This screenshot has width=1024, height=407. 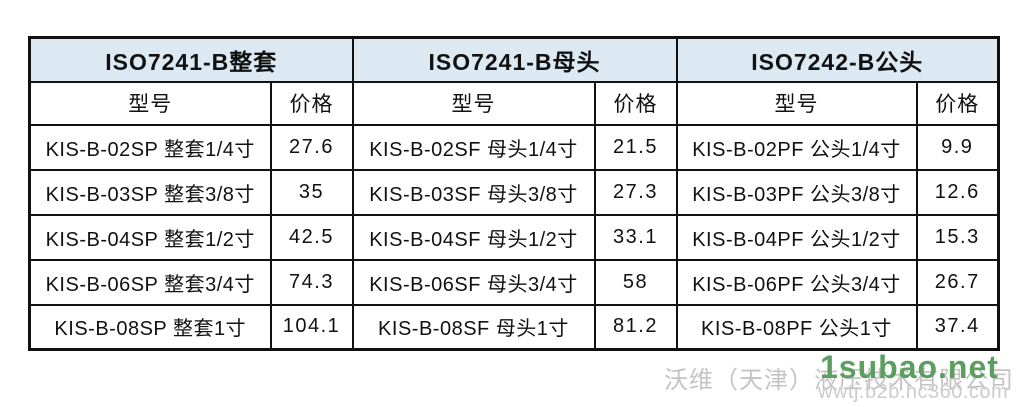 I want to click on model-cell: KIS-B-02SP 整套1/4寸, so click(x=150, y=147).